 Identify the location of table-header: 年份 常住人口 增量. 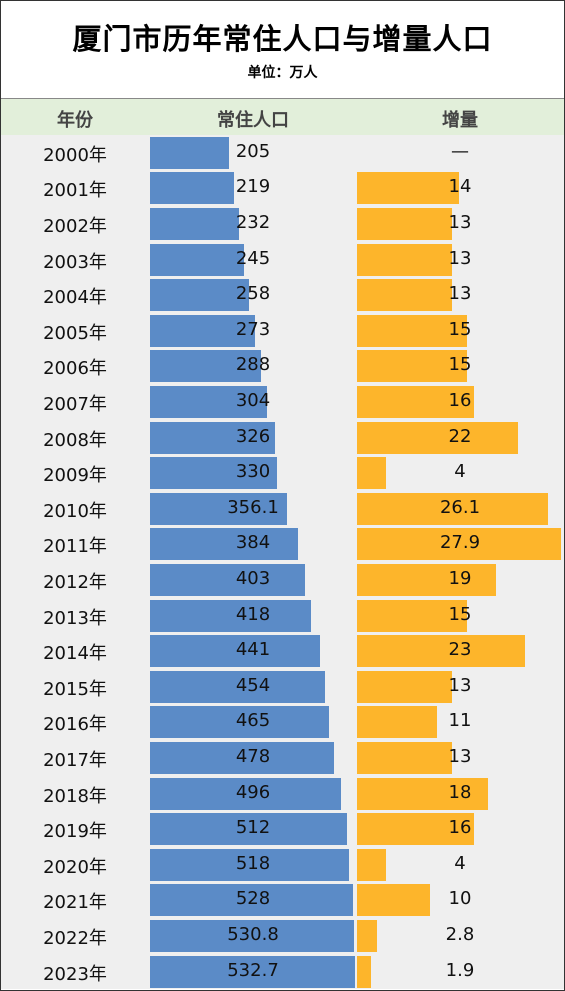
(282, 116).